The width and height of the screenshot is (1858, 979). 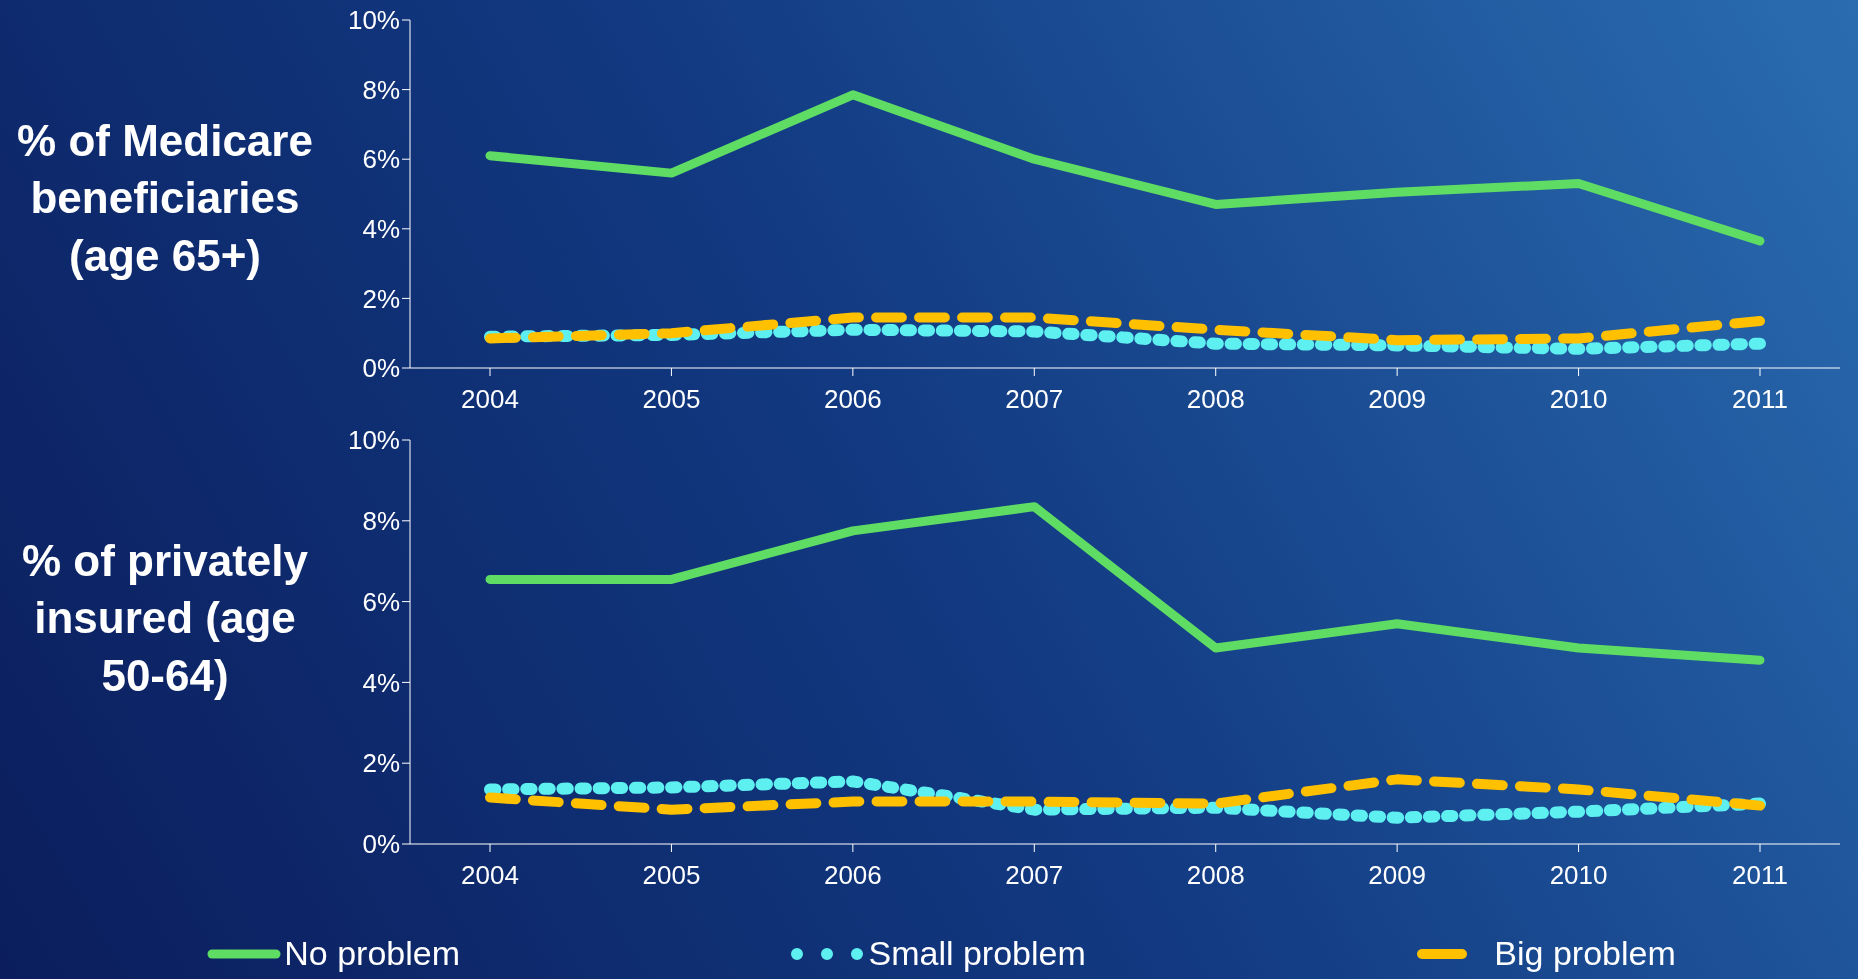 What do you see at coordinates (1585, 953) in the screenshot?
I see `legend-label: Big problem` at bounding box center [1585, 953].